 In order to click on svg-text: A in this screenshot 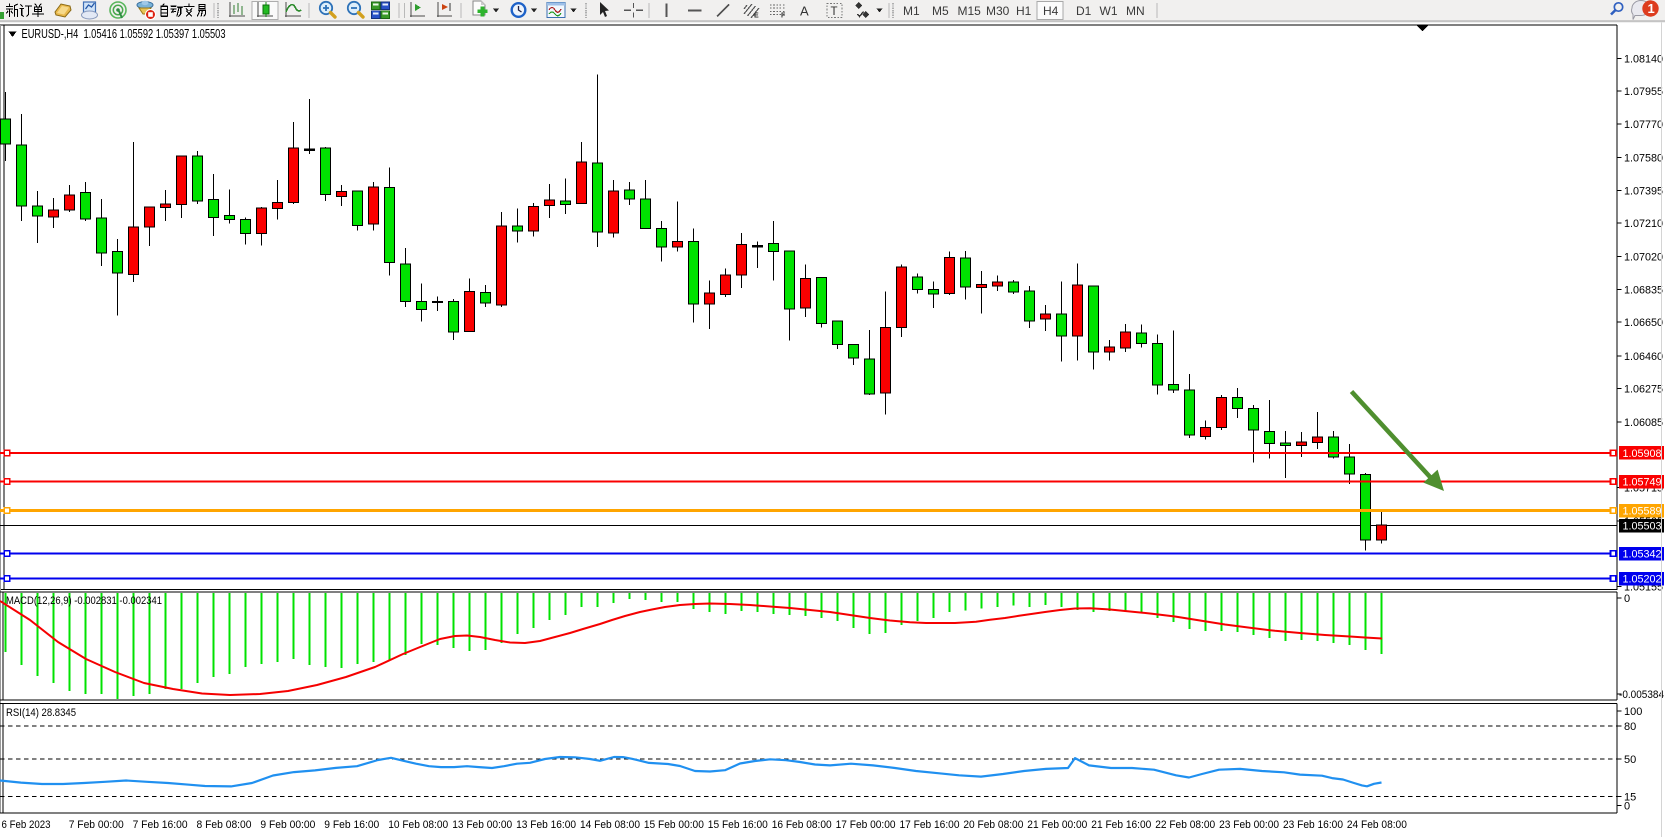, I will do `click(804, 11)`.